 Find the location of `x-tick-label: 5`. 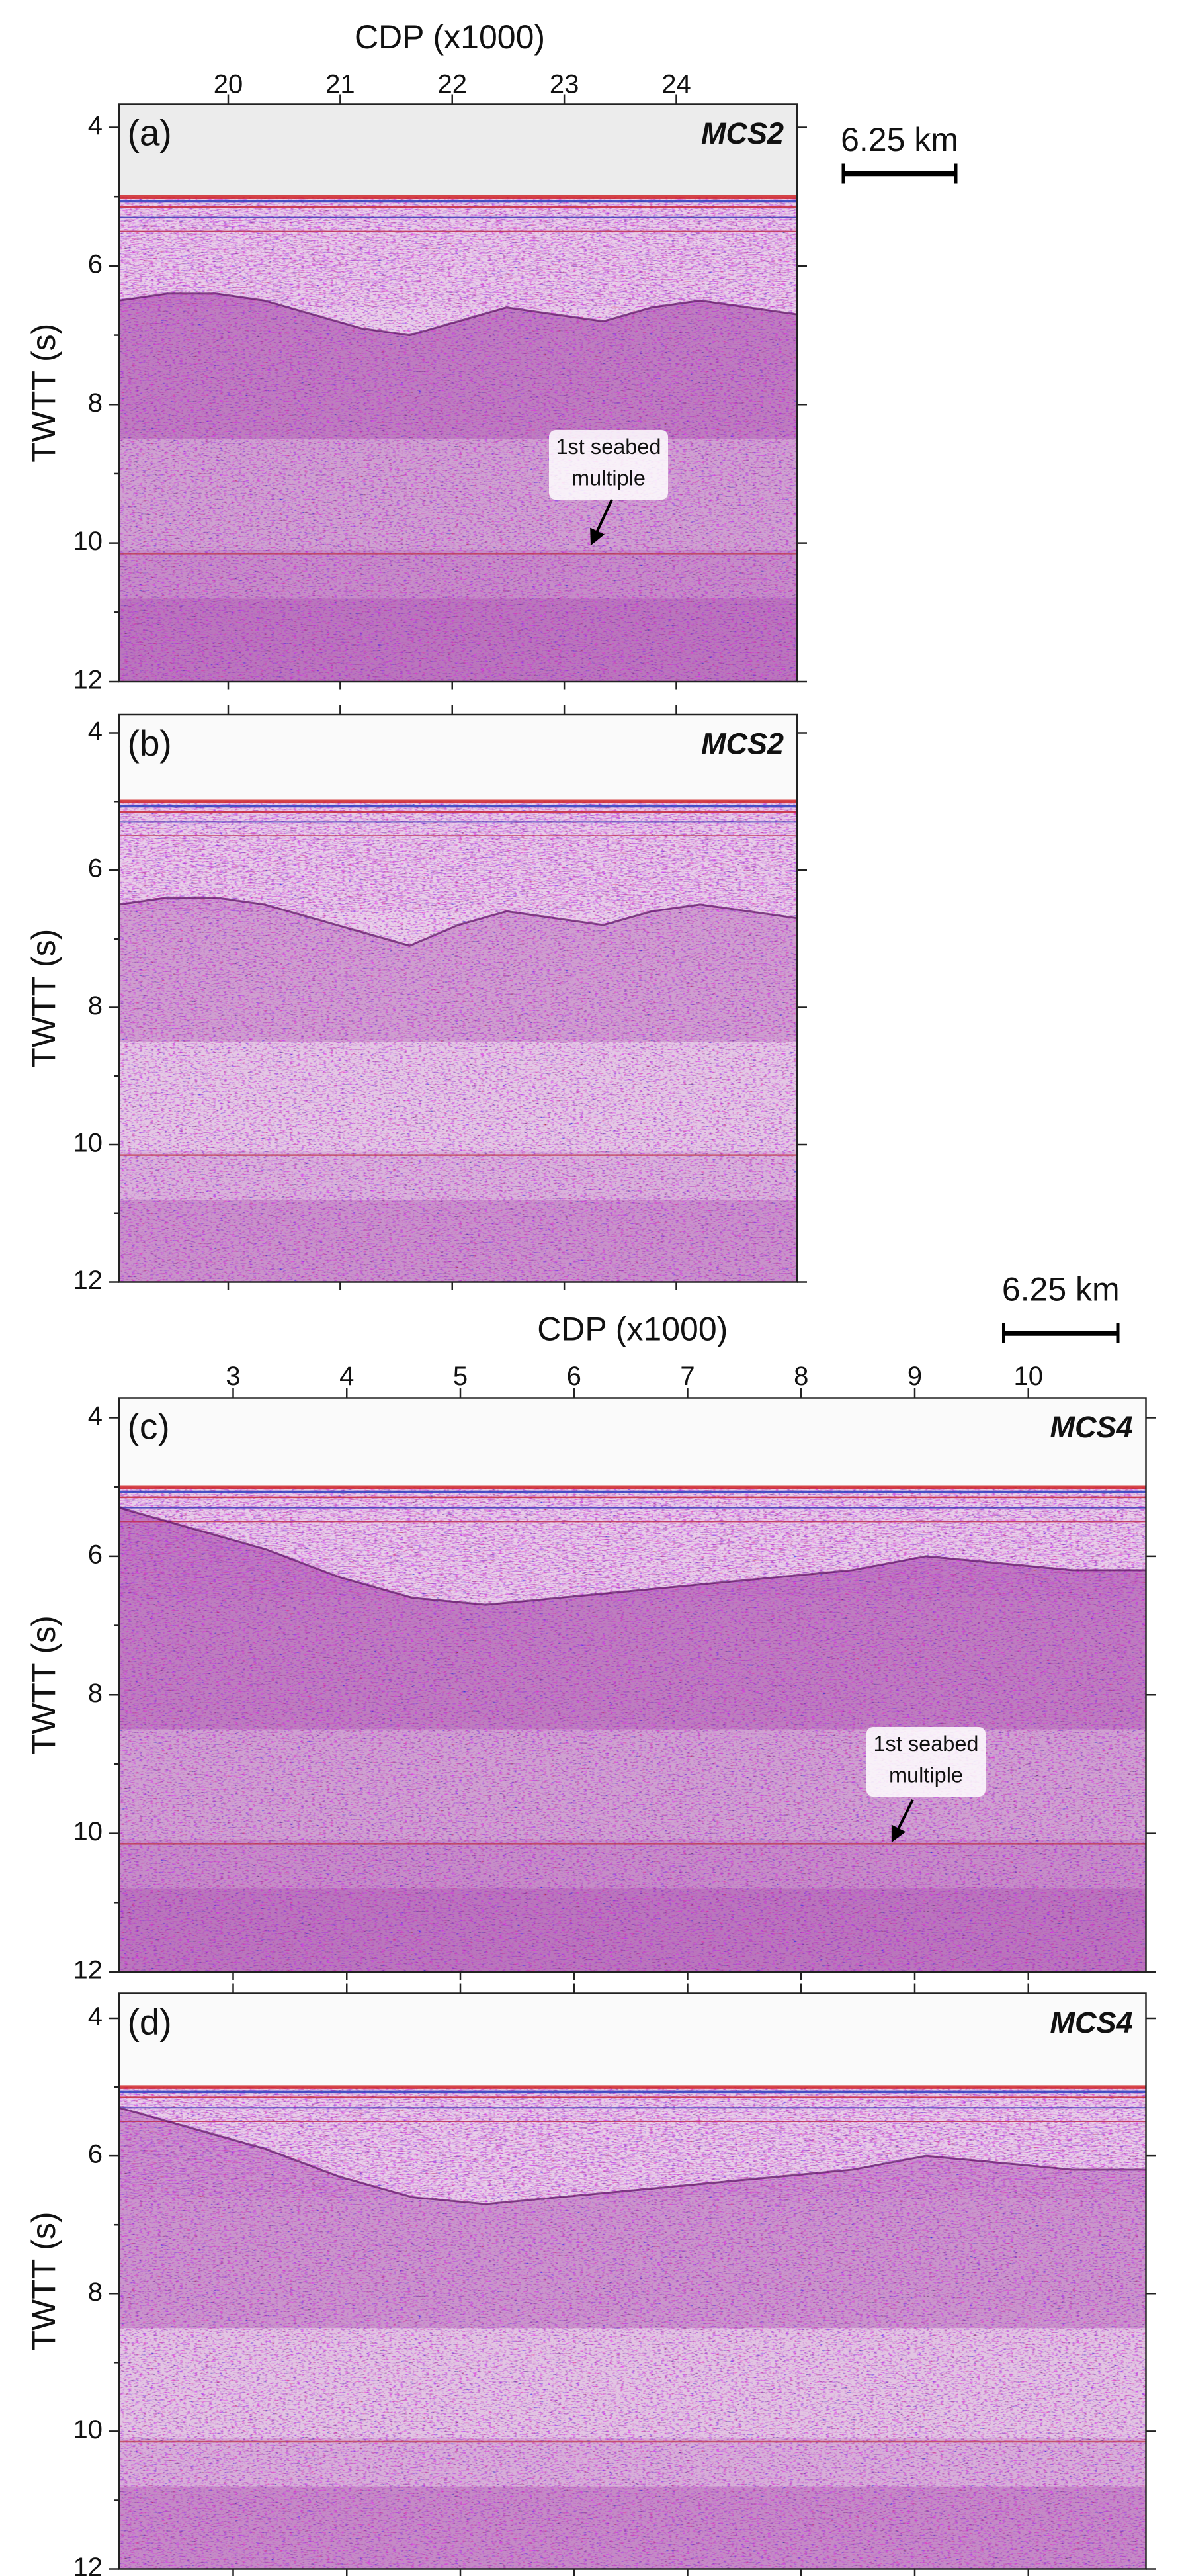

x-tick-label: 5 is located at coordinates (460, 1376).